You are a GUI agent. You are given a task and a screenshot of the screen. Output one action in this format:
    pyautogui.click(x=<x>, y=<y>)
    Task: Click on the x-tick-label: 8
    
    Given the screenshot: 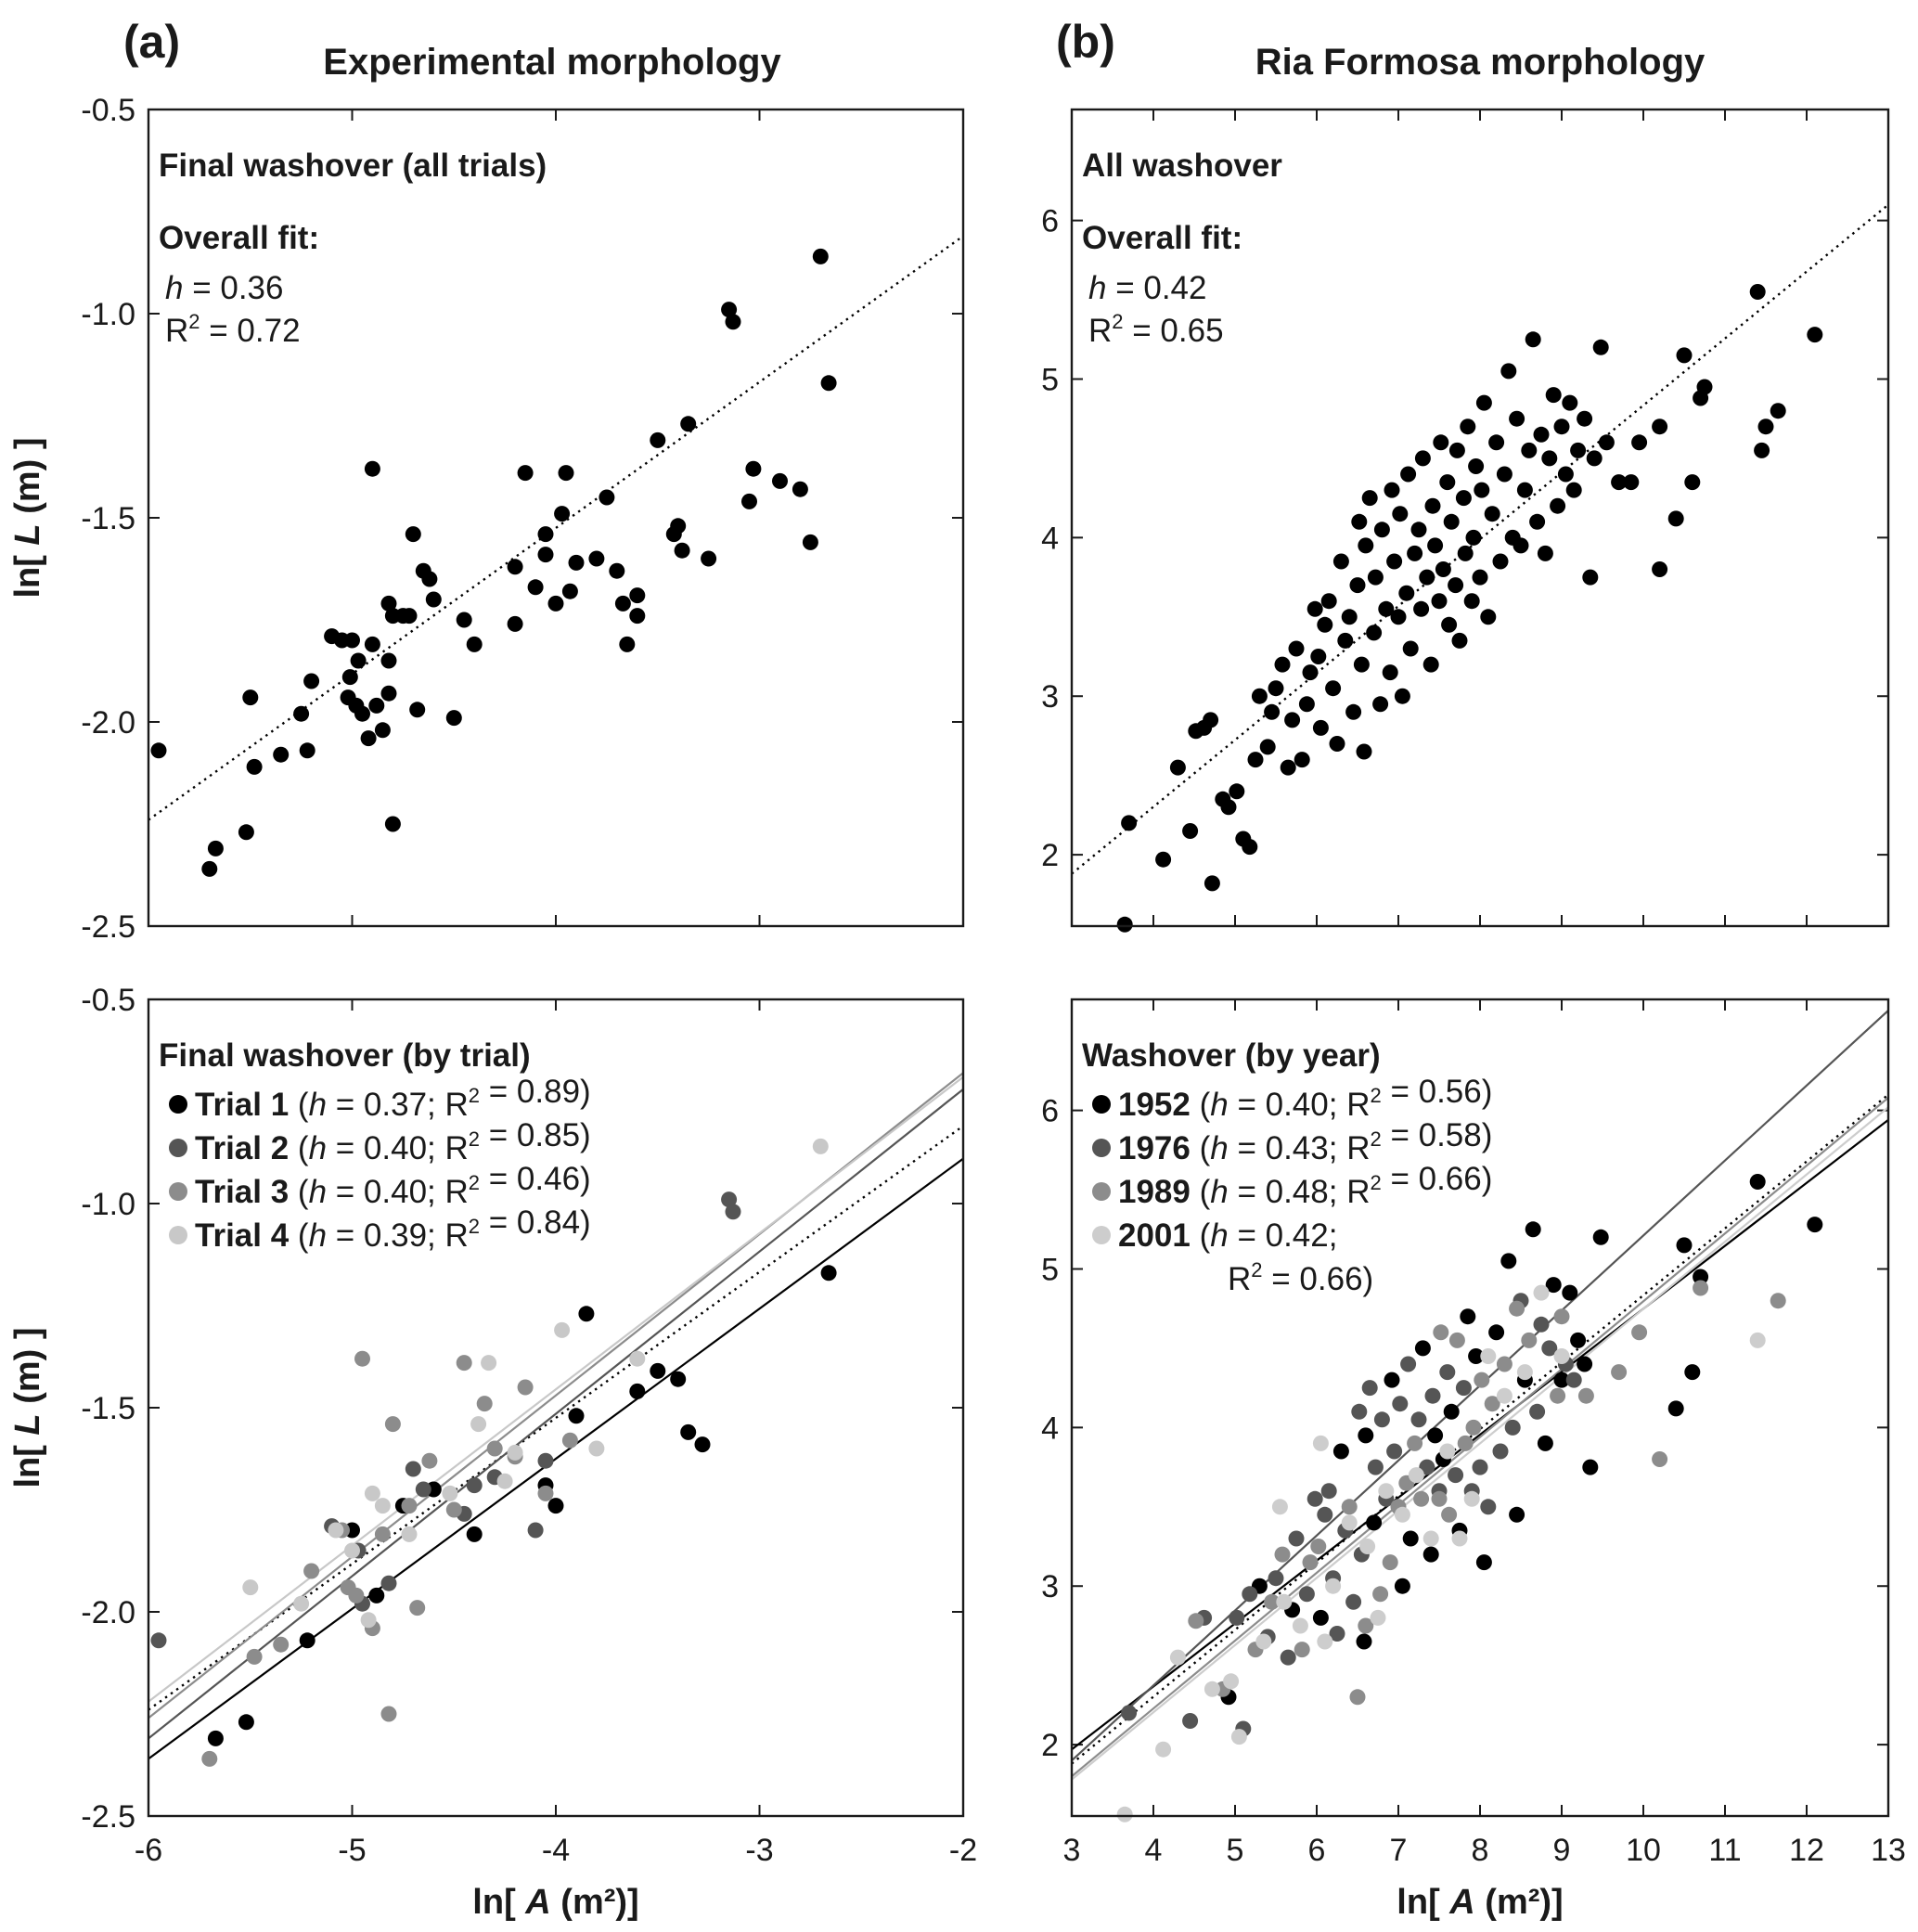 What is the action you would take?
    pyautogui.click(x=1480, y=1850)
    